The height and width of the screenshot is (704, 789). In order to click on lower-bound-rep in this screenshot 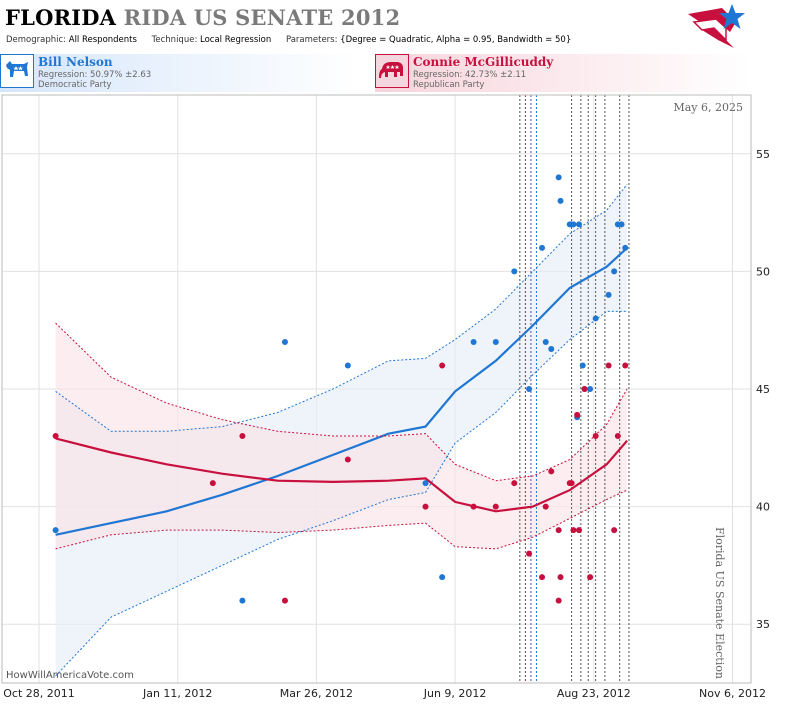, I will do `click(341, 519)`.